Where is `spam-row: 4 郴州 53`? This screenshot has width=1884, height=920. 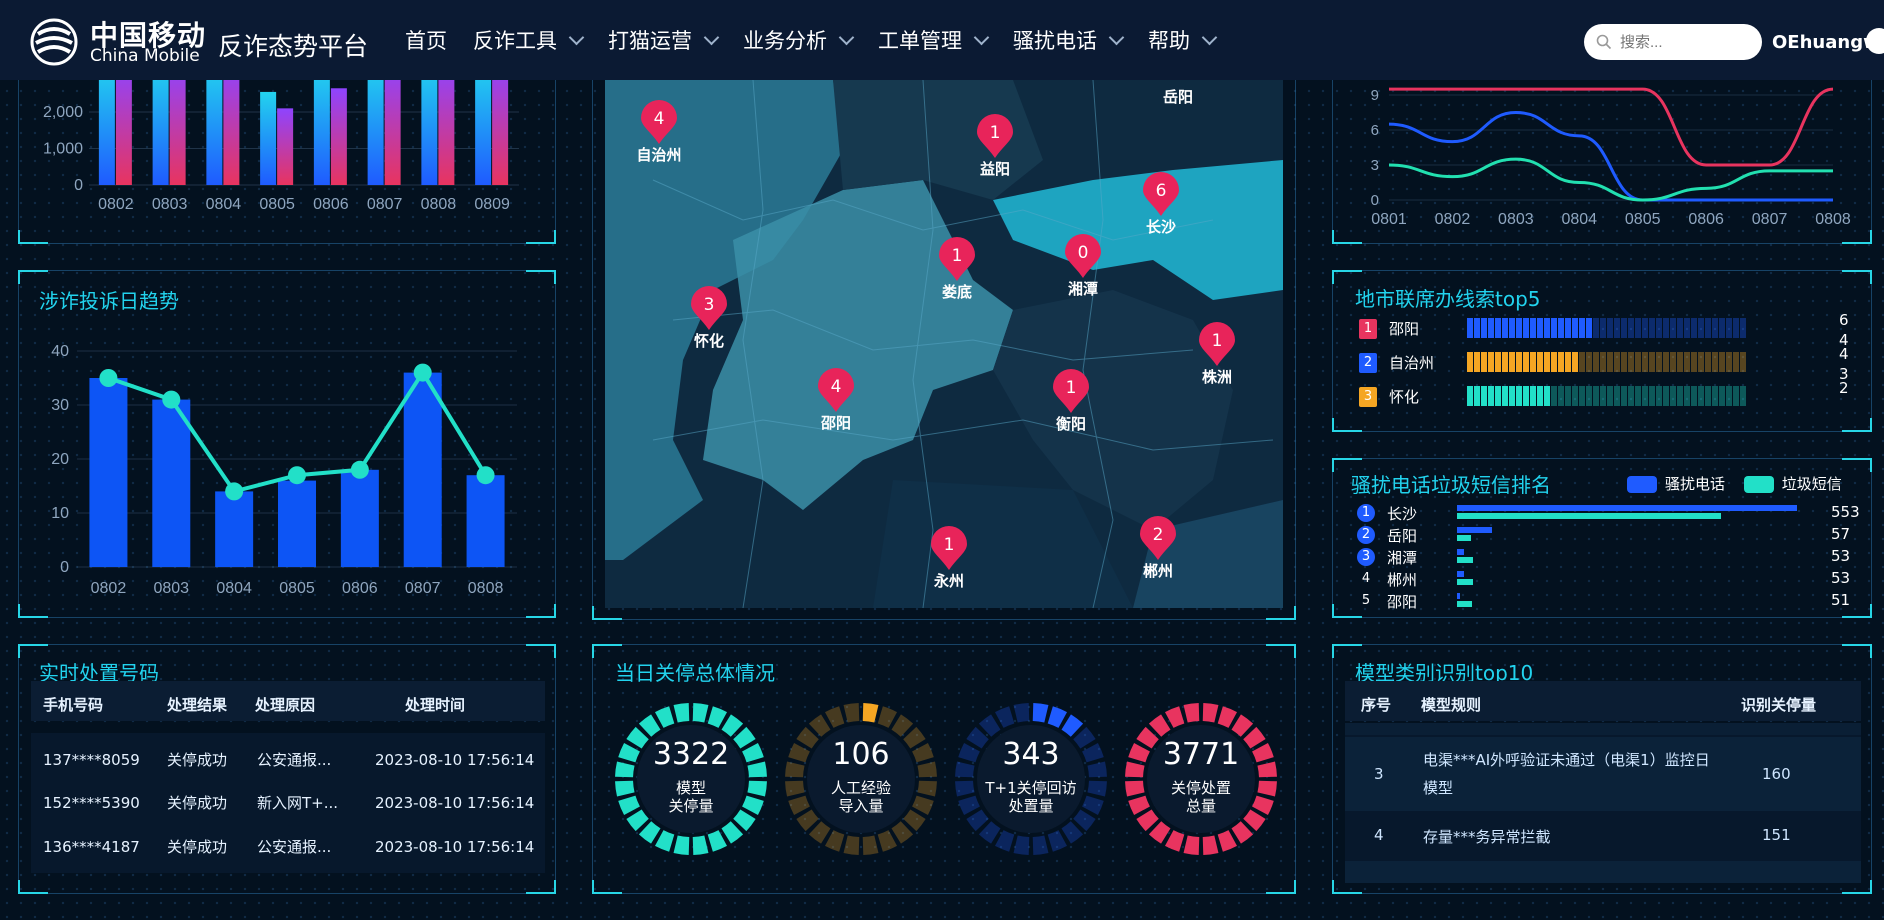 spam-row: 4 郴州 53 is located at coordinates (1607, 579).